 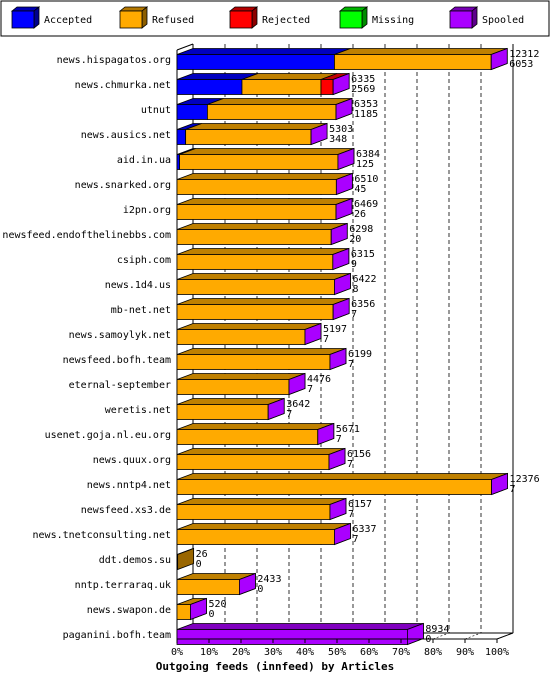 What do you see at coordinates (363, 254) in the screenshot?
I see `offered-label: 6315` at bounding box center [363, 254].